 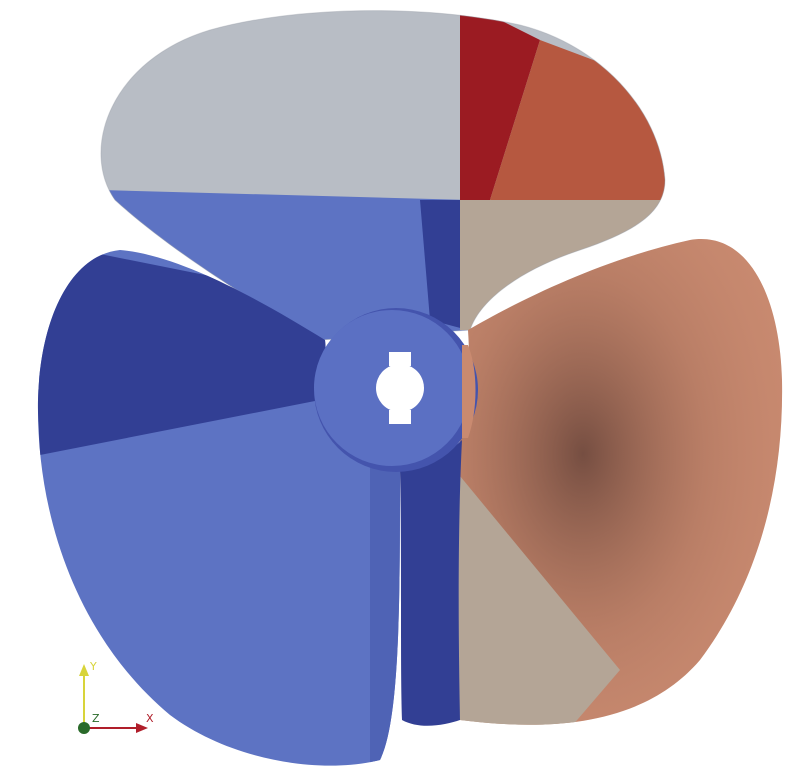 I want to click on bottom-blade, so click(x=431, y=583).